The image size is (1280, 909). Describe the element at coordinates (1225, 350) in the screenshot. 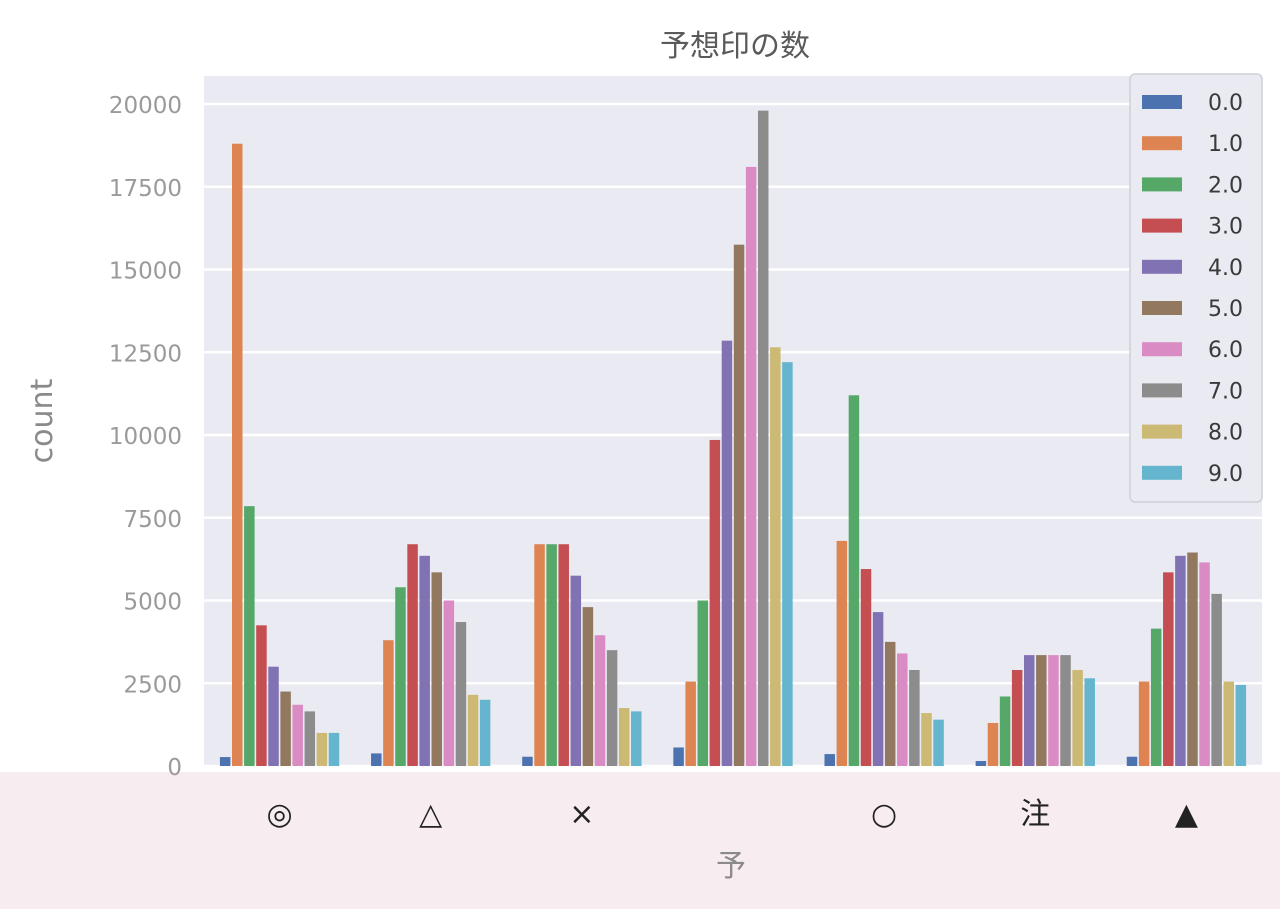

I see `legend-label: 6.0` at that location.